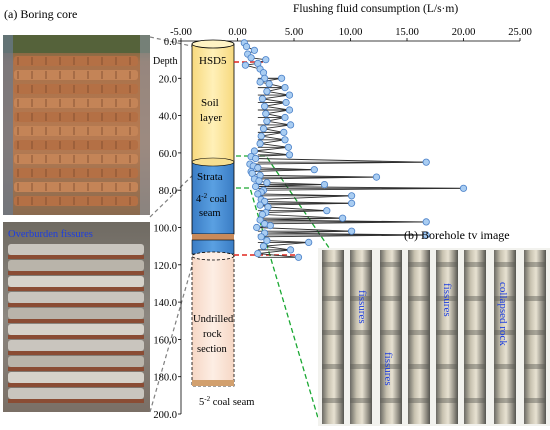 This screenshot has height=430, width=550. I want to click on connector-top, so click(173, 42).